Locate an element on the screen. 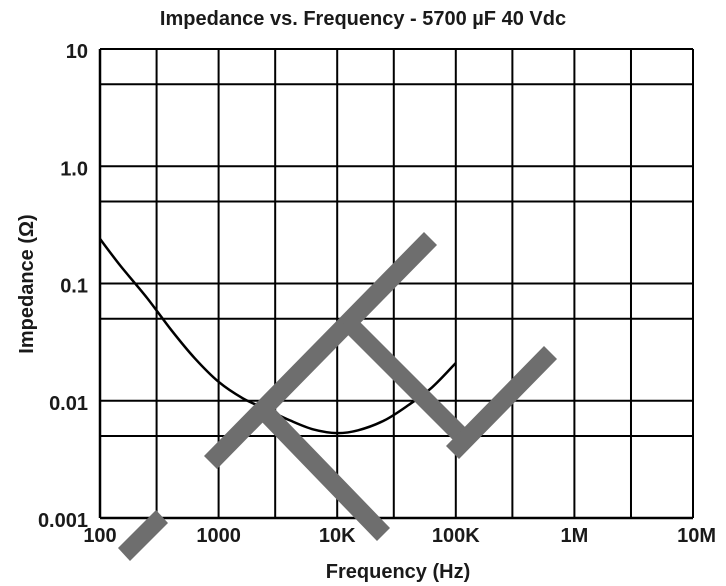  x-tick-label: 1M is located at coordinates (575, 536).